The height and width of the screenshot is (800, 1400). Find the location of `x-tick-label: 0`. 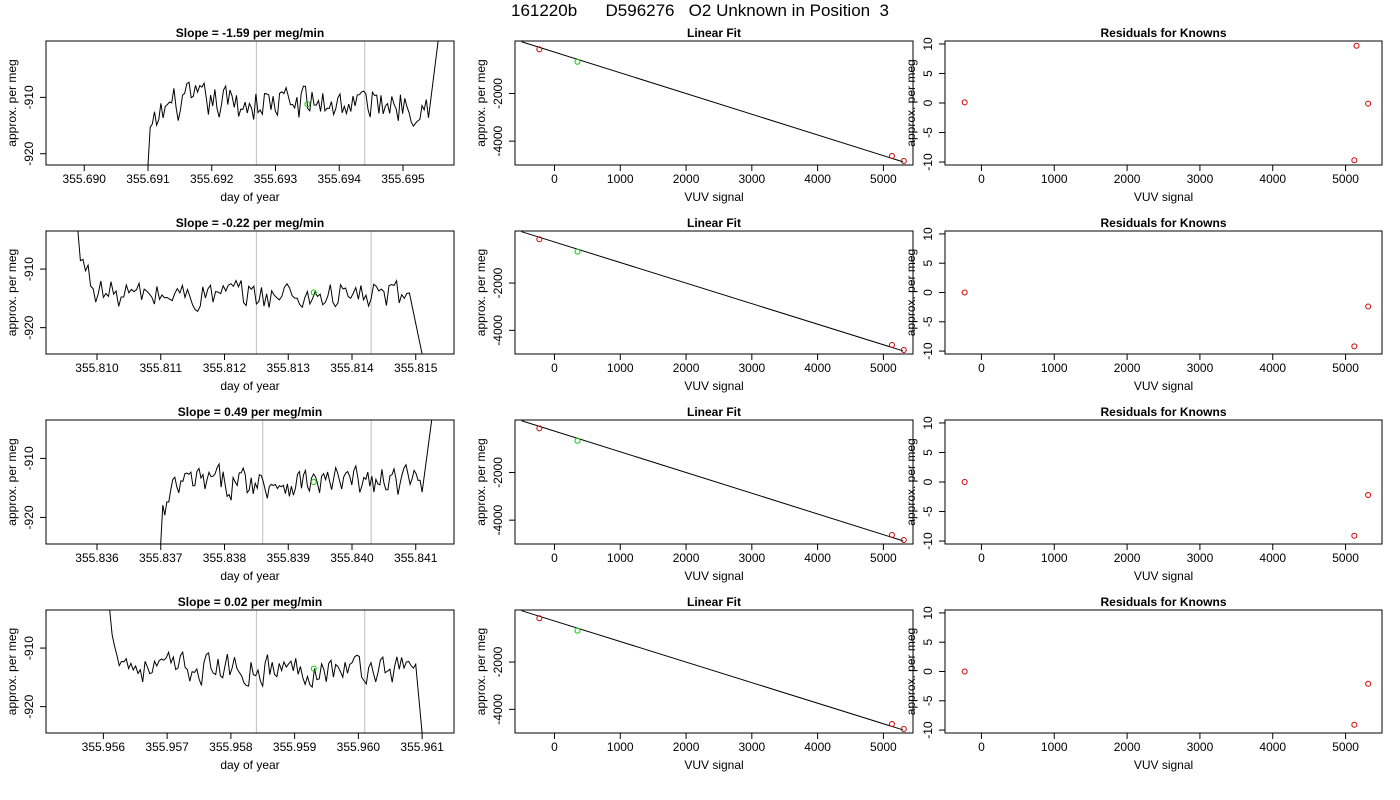

x-tick-label: 0 is located at coordinates (554, 747).